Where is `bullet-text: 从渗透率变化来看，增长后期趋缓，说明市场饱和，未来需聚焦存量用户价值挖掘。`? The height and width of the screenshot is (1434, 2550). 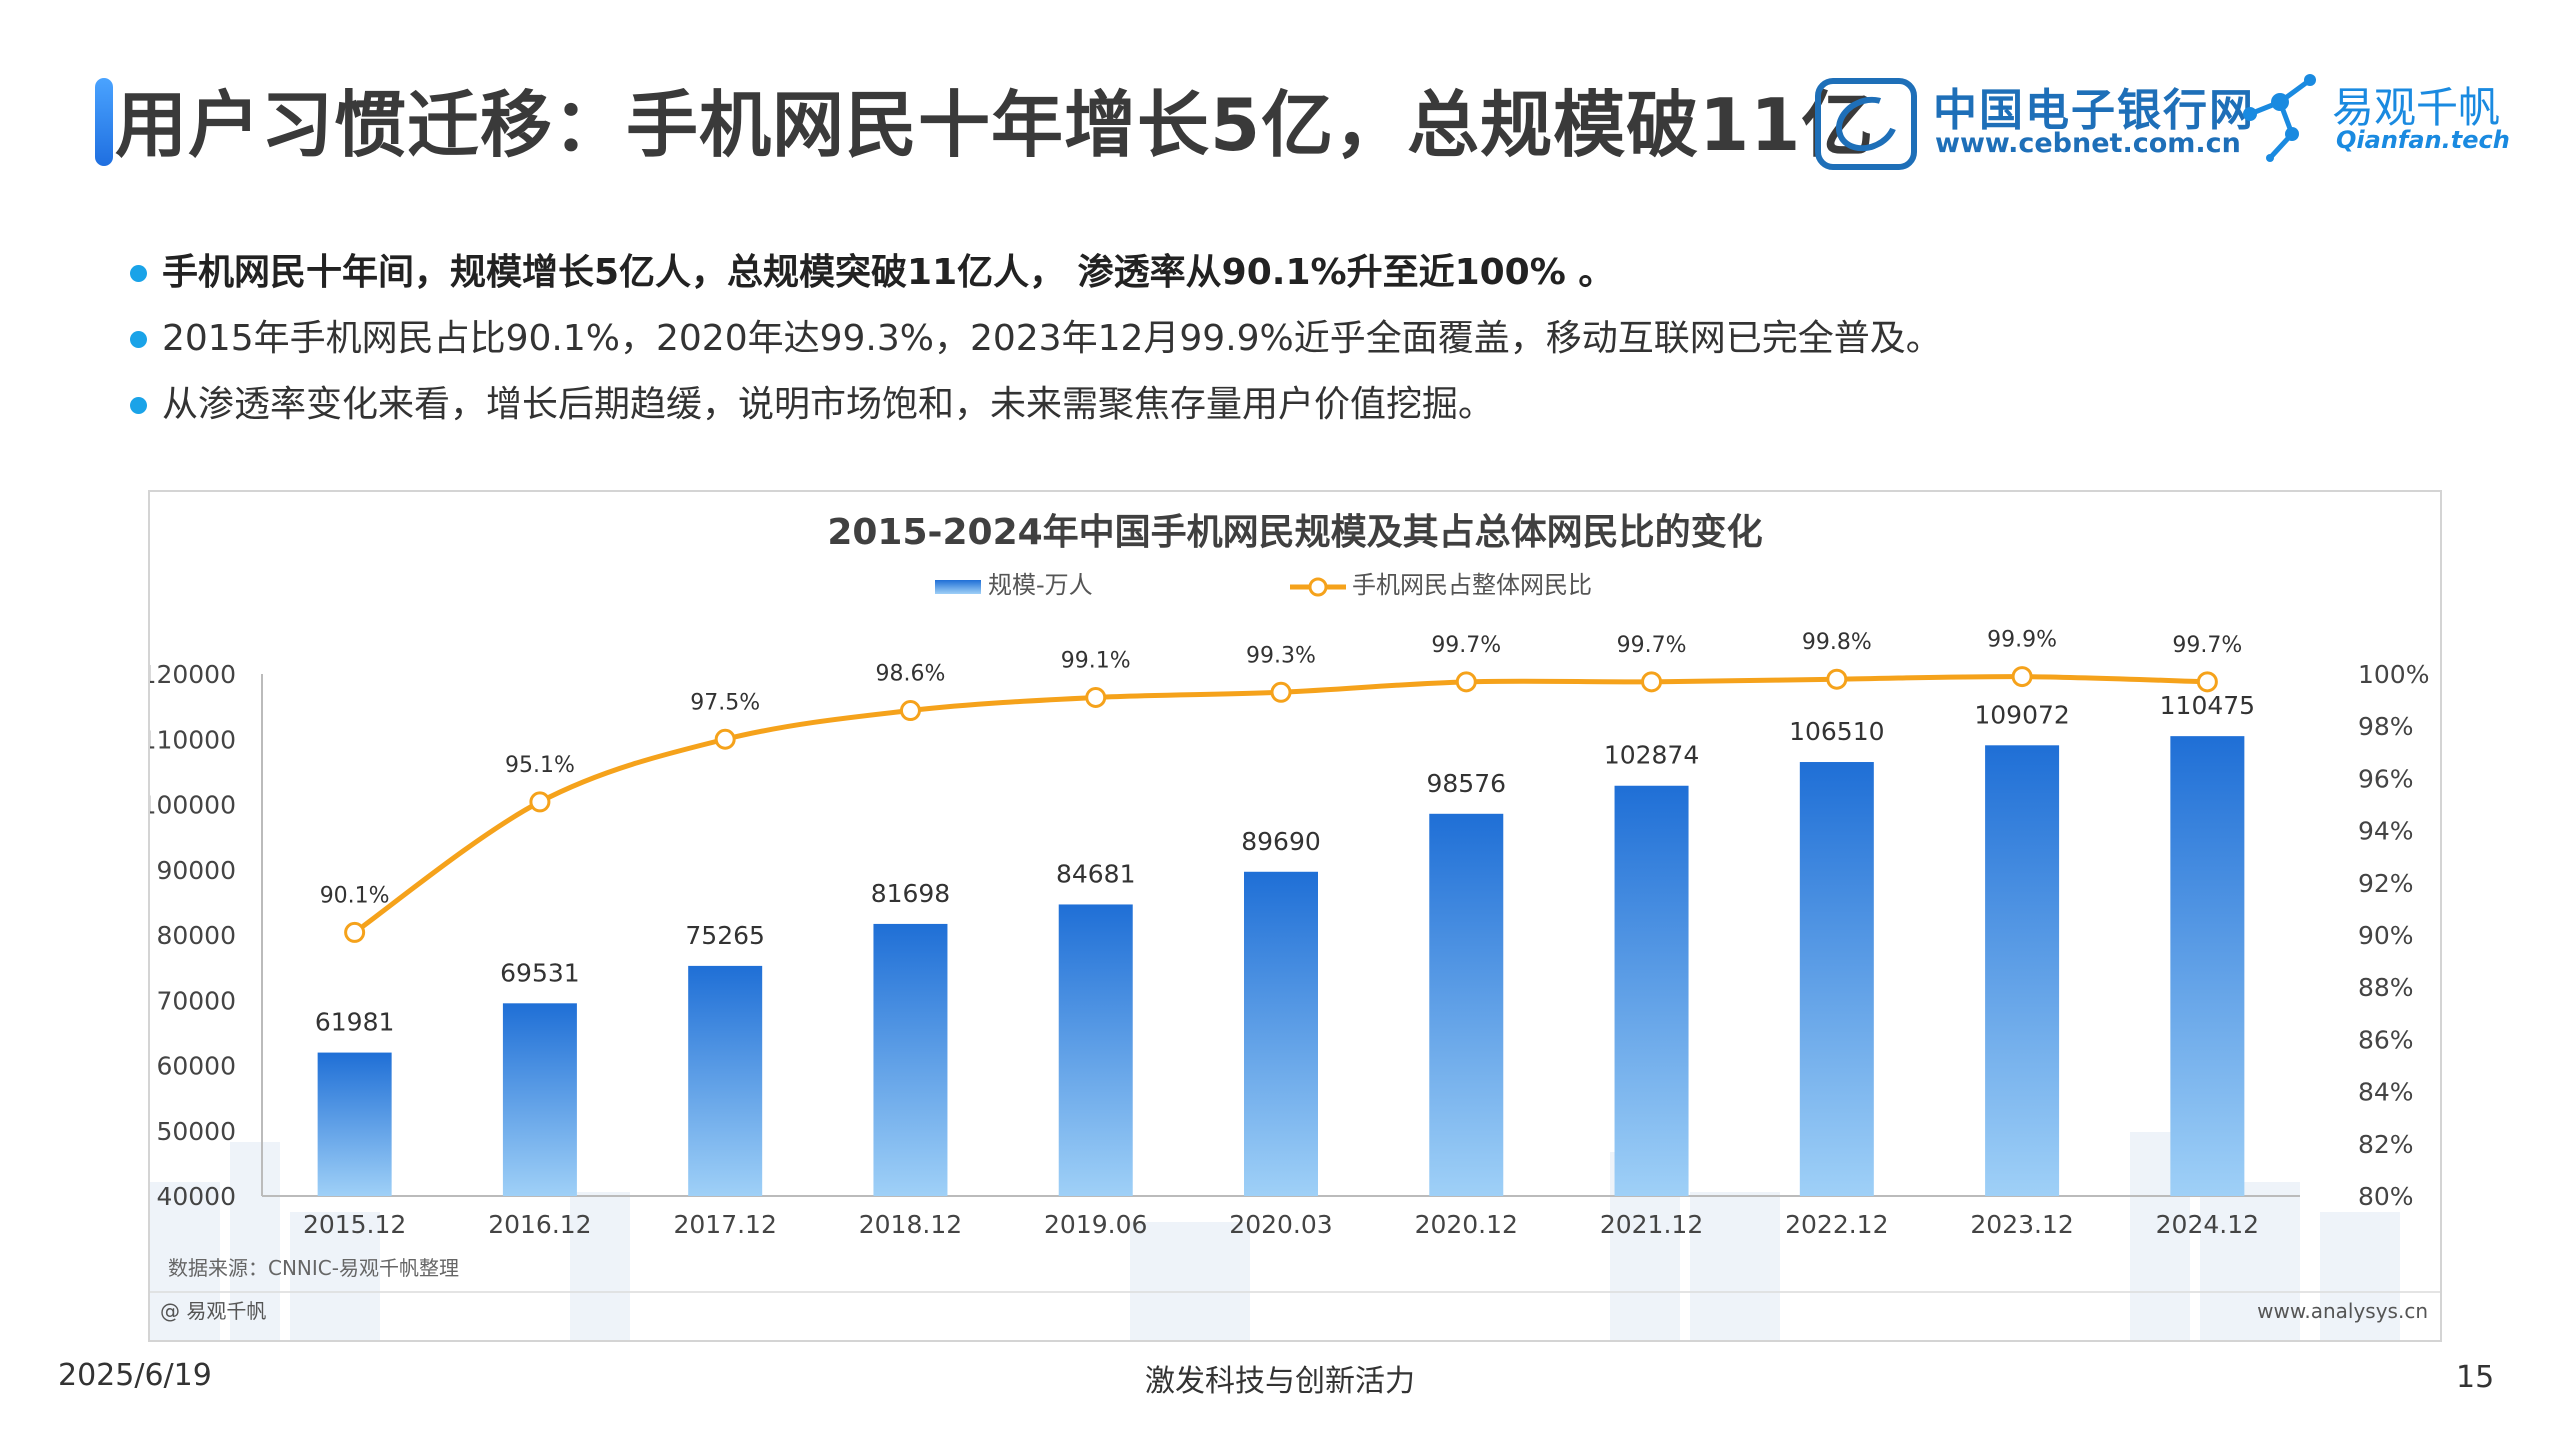 bullet-text: 从渗透率变化来看，增长后期趋缓，说明市场饱和，未来需聚焦存量用户价值挖掘。 is located at coordinates (828, 404).